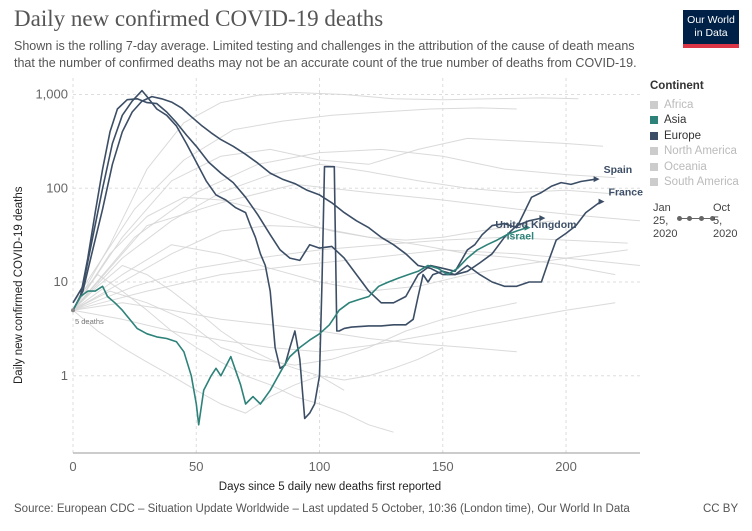 The width and height of the screenshot is (752, 531). Describe the element at coordinates (711, 33) in the screenshot. I see `logo-line-2: in Data` at that location.